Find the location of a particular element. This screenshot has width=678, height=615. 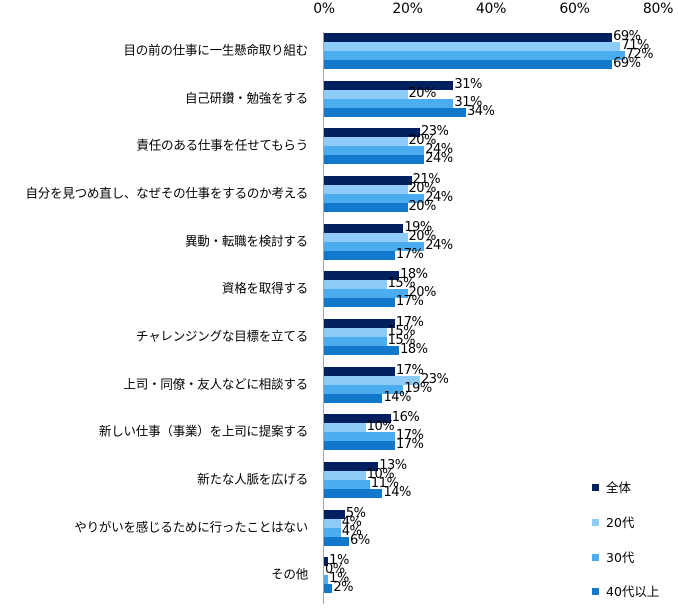

y-axis-line is located at coordinates (323, 318).